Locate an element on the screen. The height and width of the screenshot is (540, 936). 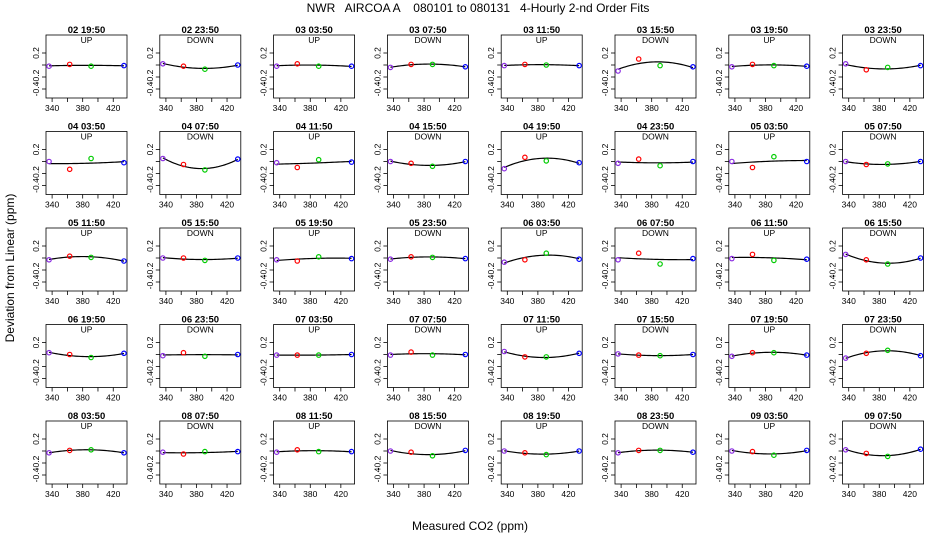
panel-title: 07 11:50 is located at coordinates (541, 320).